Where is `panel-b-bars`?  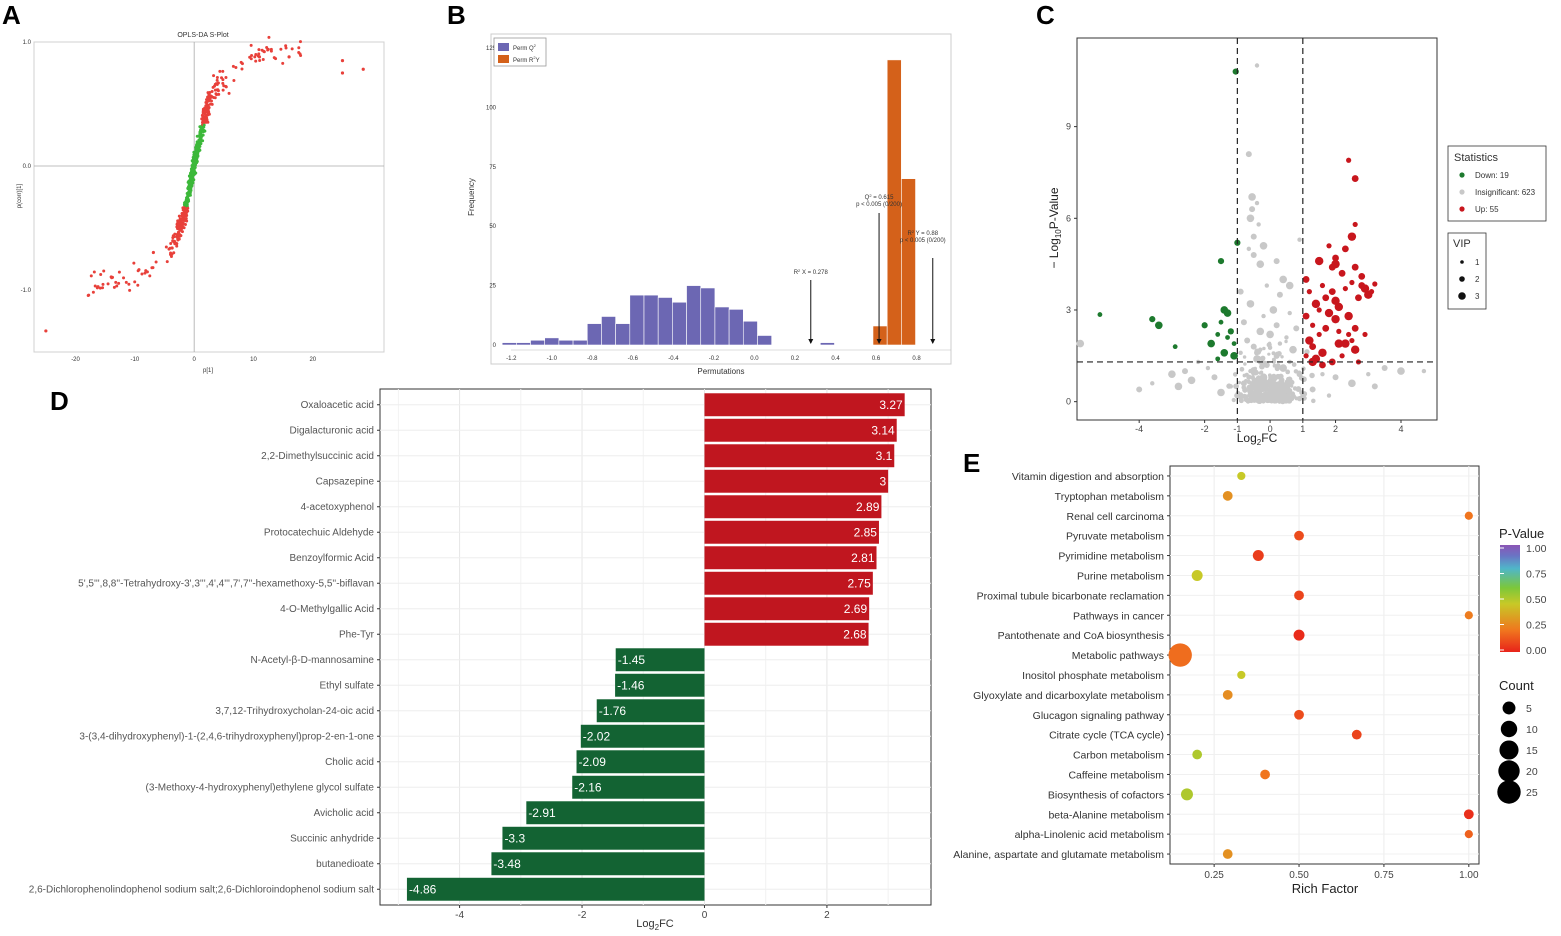 panel-b-bars is located at coordinates (708, 202).